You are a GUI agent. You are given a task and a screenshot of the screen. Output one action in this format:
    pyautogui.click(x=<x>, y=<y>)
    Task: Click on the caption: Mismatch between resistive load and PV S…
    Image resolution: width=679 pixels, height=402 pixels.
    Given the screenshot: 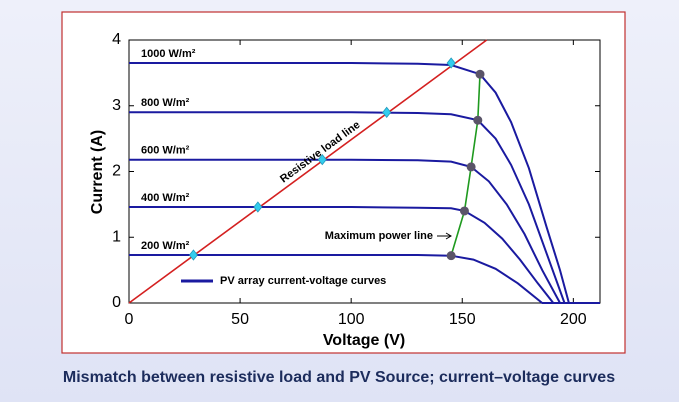 What is the action you would take?
    pyautogui.click(x=339, y=377)
    